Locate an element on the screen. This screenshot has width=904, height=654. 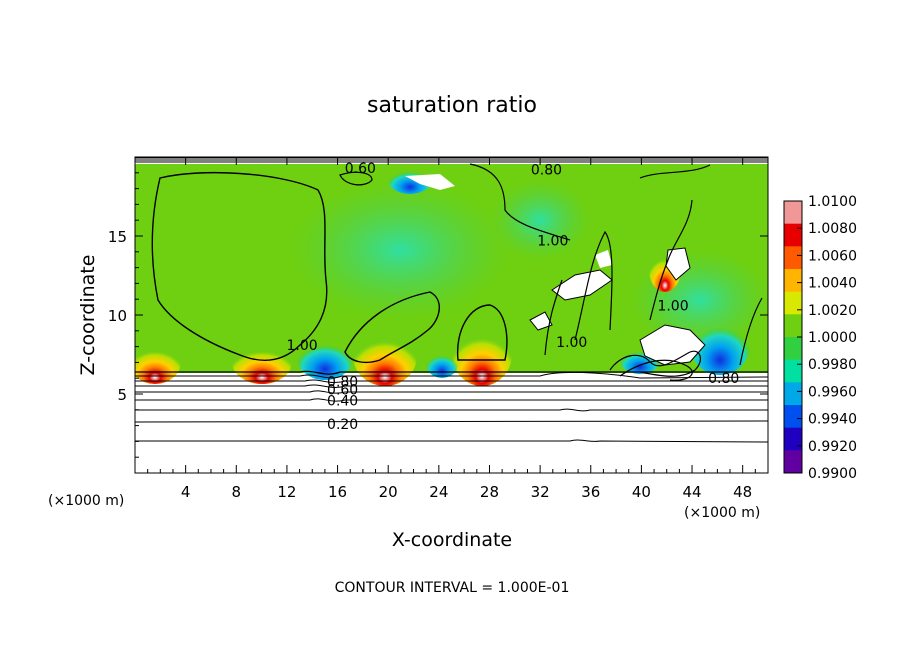
colorbar-label: 0.9980 is located at coordinates (832, 365).